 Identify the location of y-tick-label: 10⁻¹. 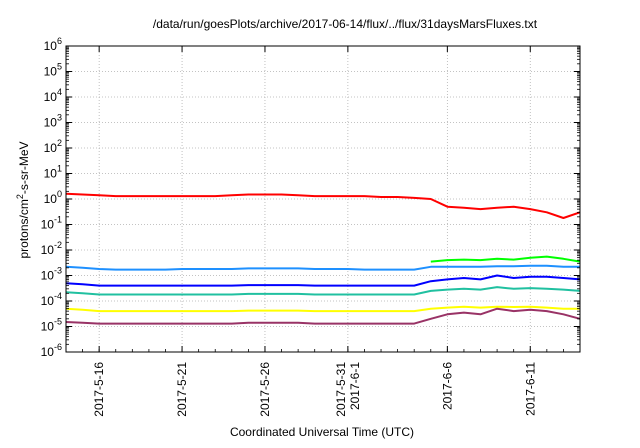
(51, 223).